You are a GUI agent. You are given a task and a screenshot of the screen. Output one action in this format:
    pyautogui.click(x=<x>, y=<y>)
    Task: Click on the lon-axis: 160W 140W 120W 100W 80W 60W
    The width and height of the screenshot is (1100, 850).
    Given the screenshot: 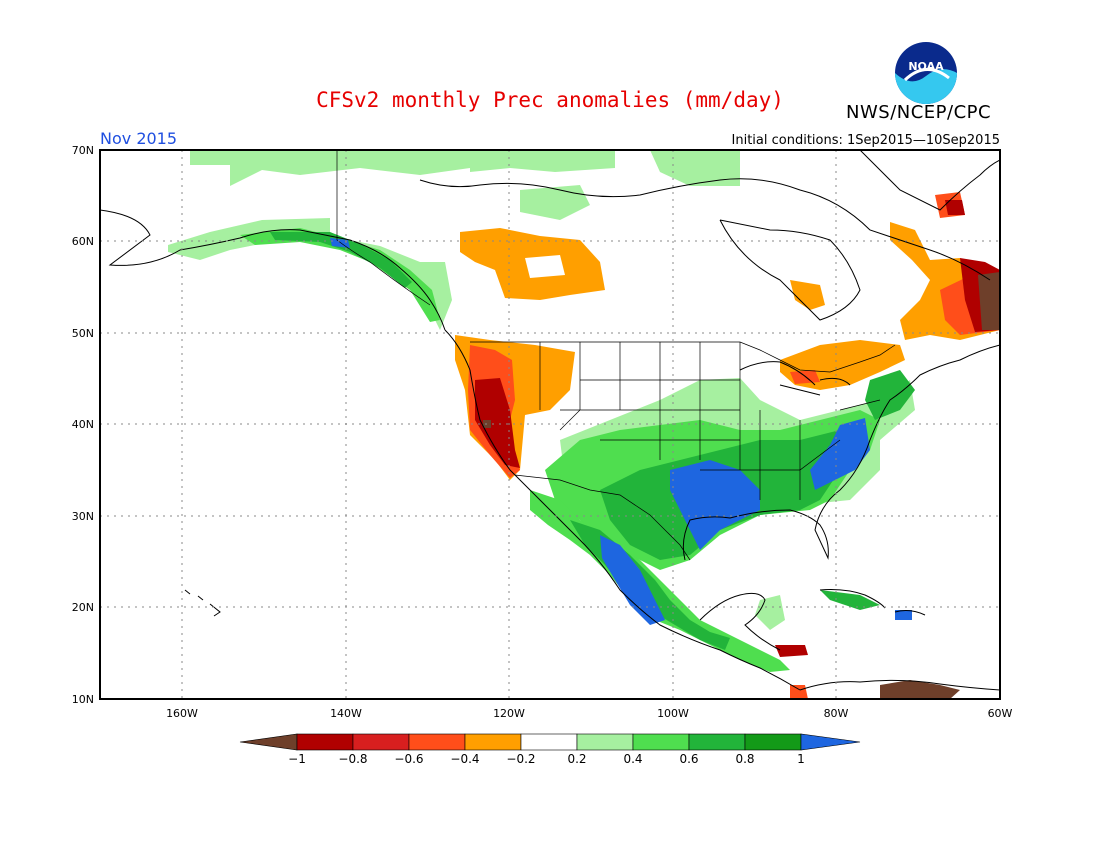 What is the action you would take?
    pyautogui.click(x=589, y=713)
    